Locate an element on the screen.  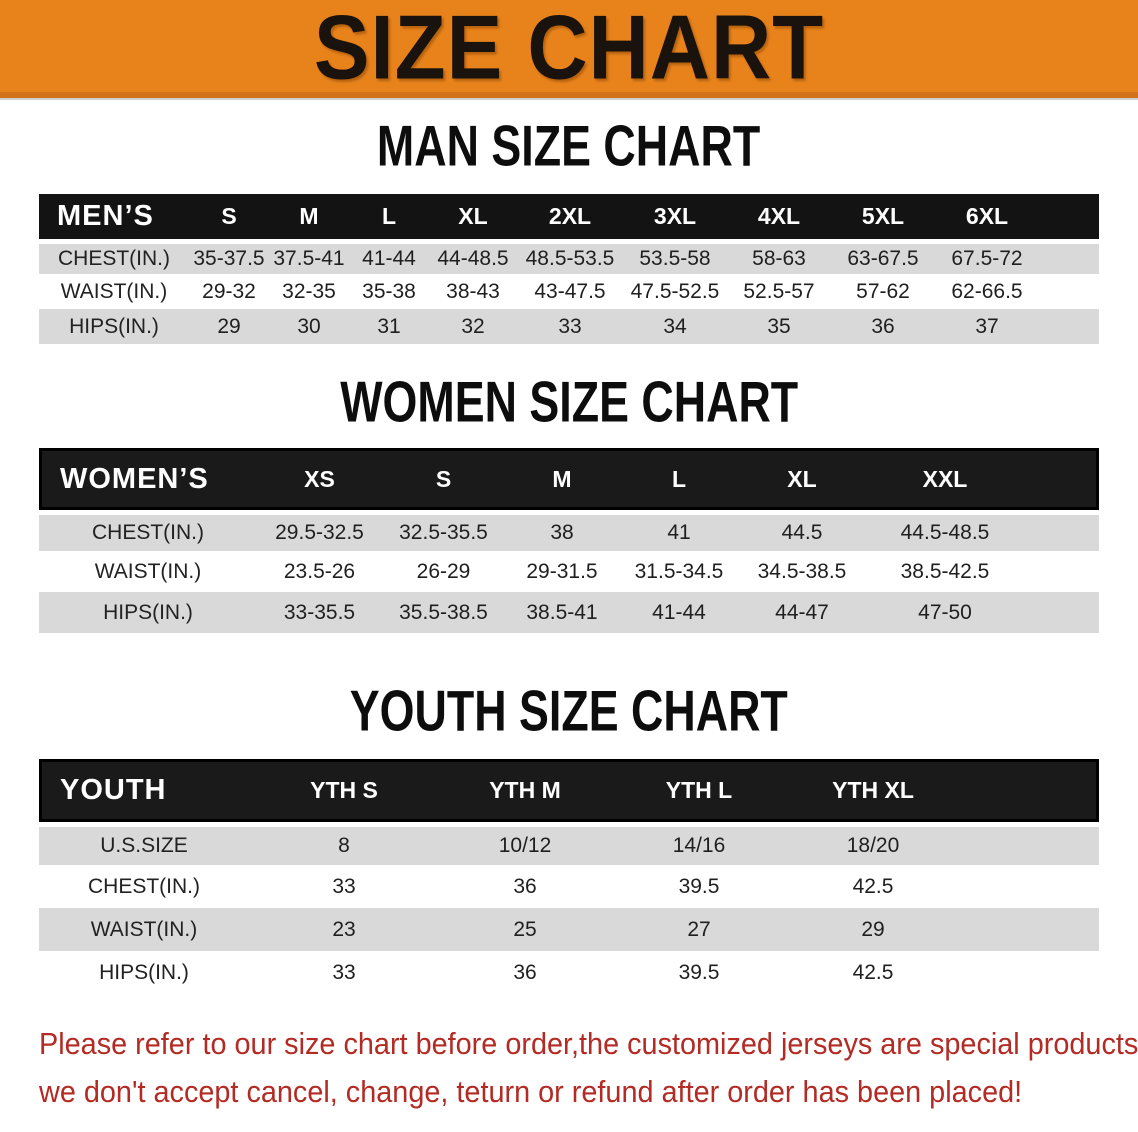
men-column-header: 3XL is located at coordinates (675, 216).